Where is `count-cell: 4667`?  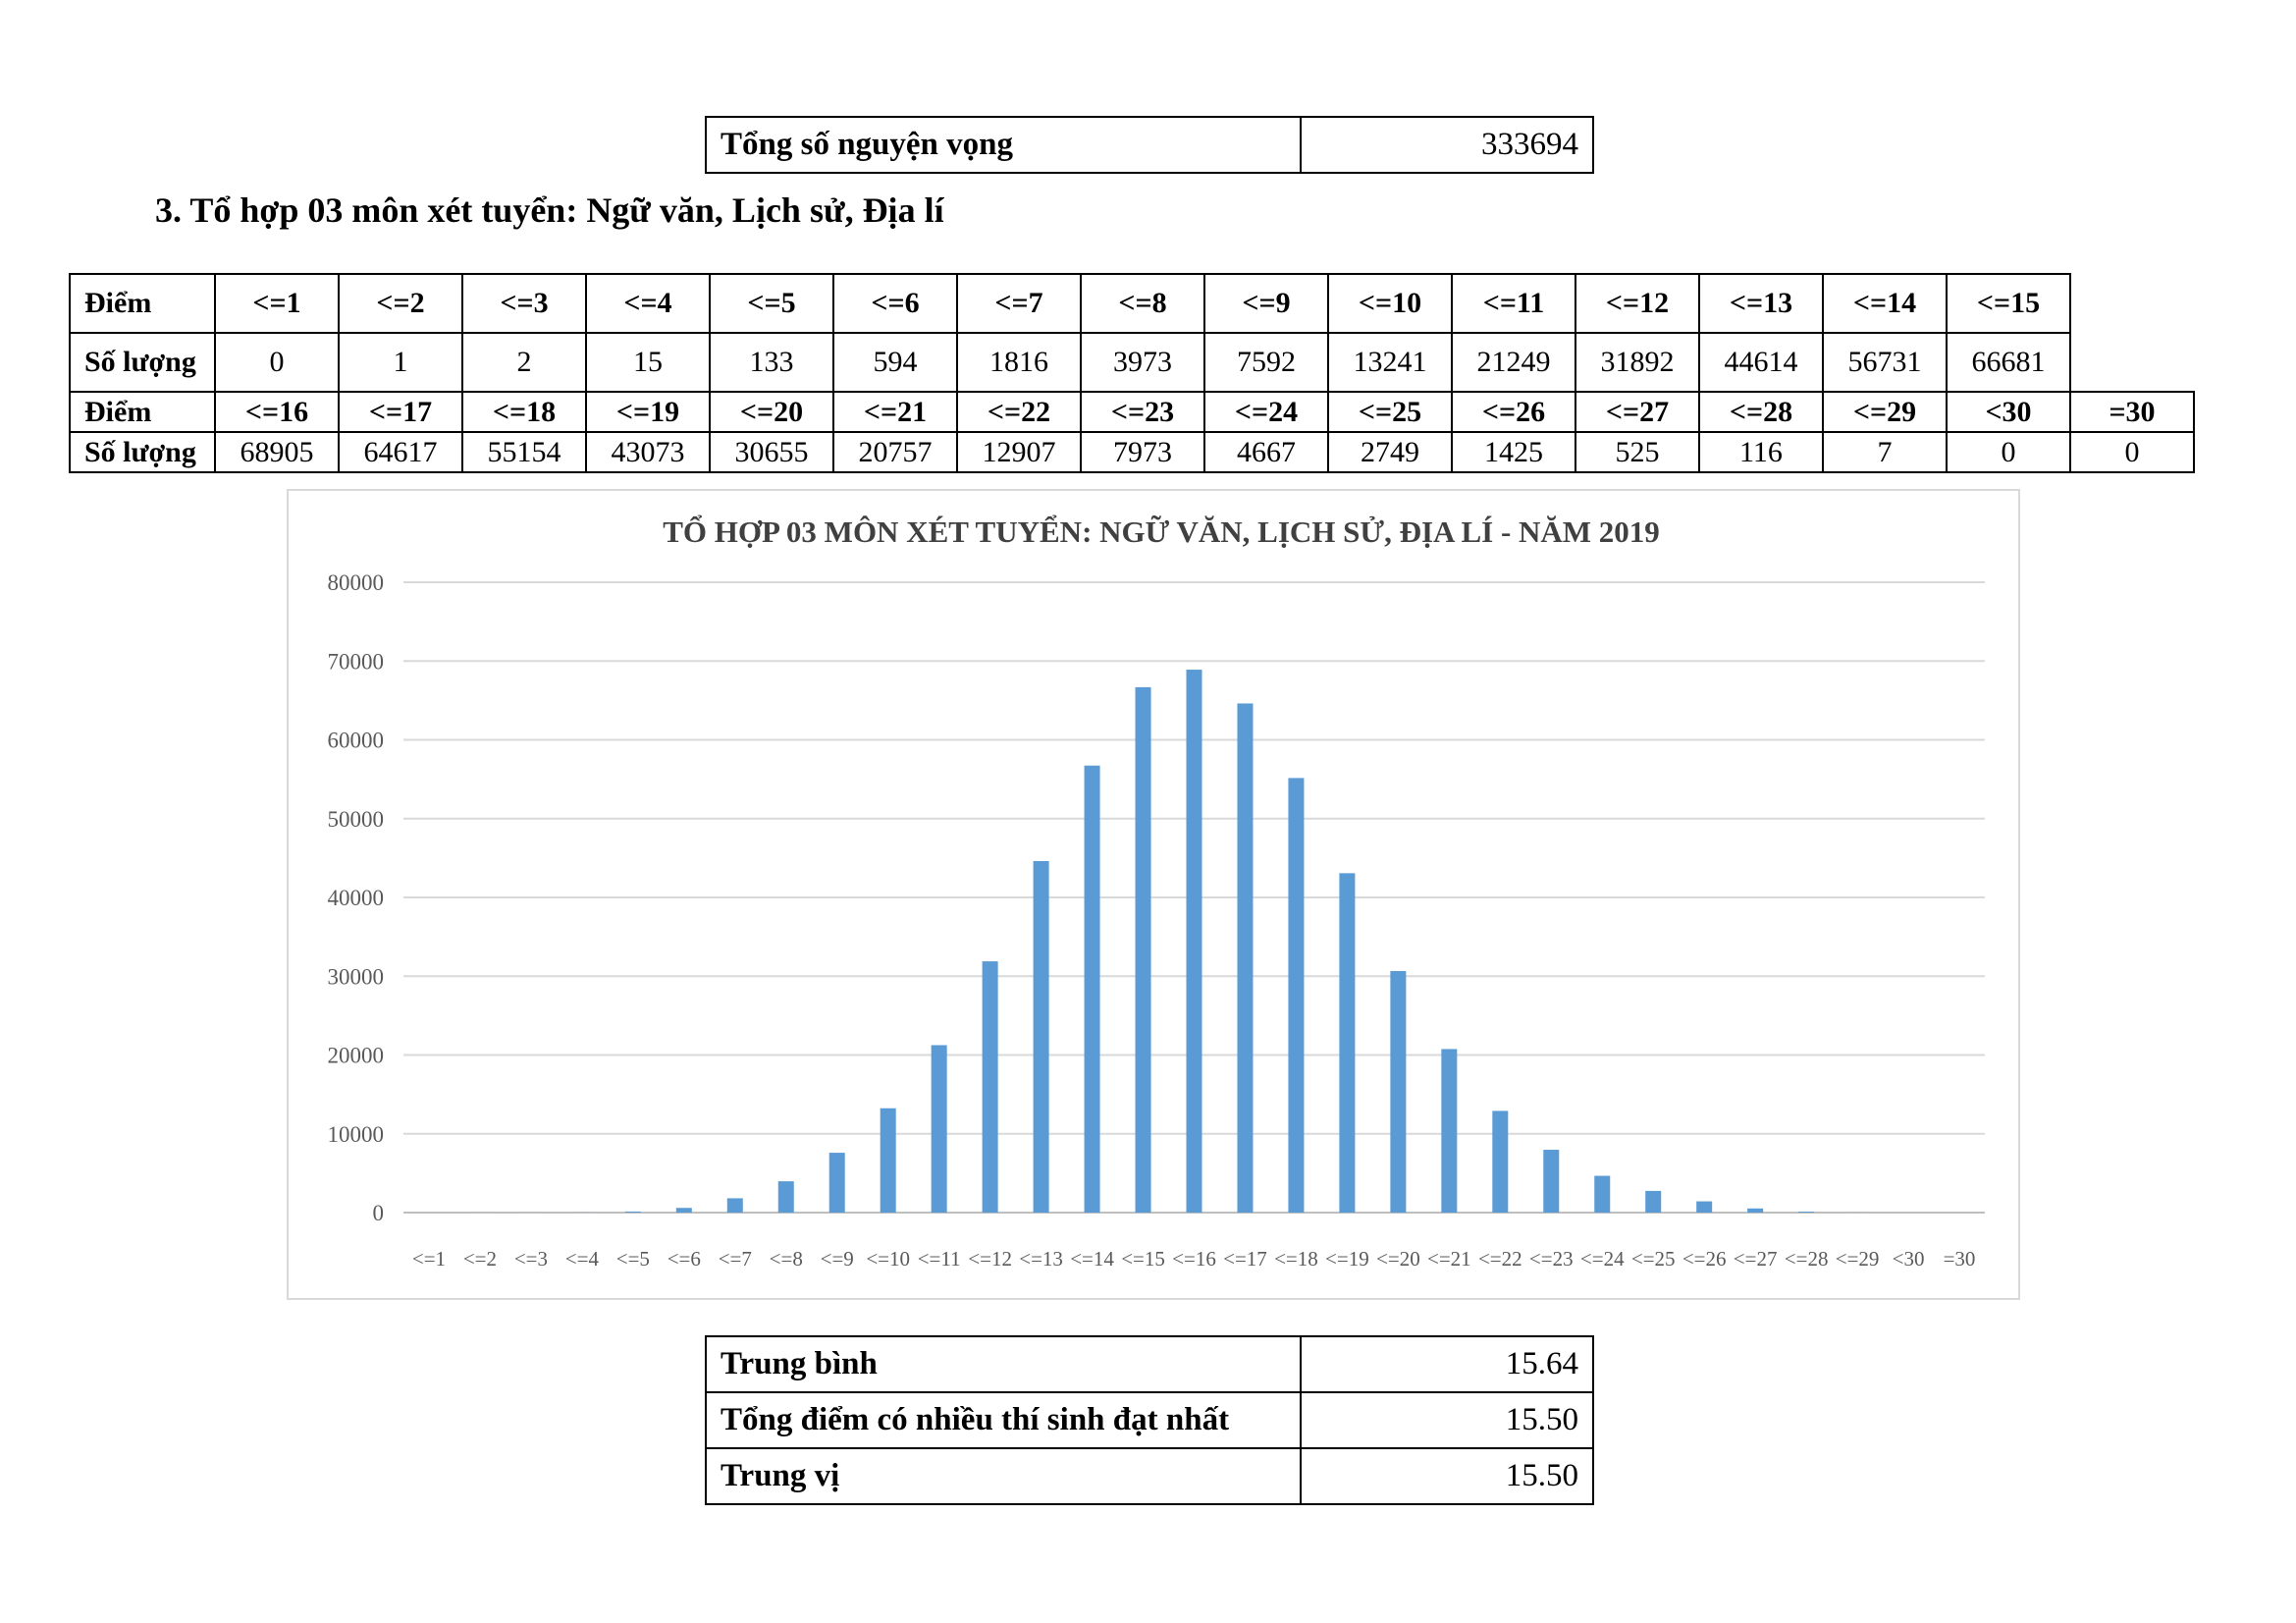
count-cell: 4667 is located at coordinates (1266, 452).